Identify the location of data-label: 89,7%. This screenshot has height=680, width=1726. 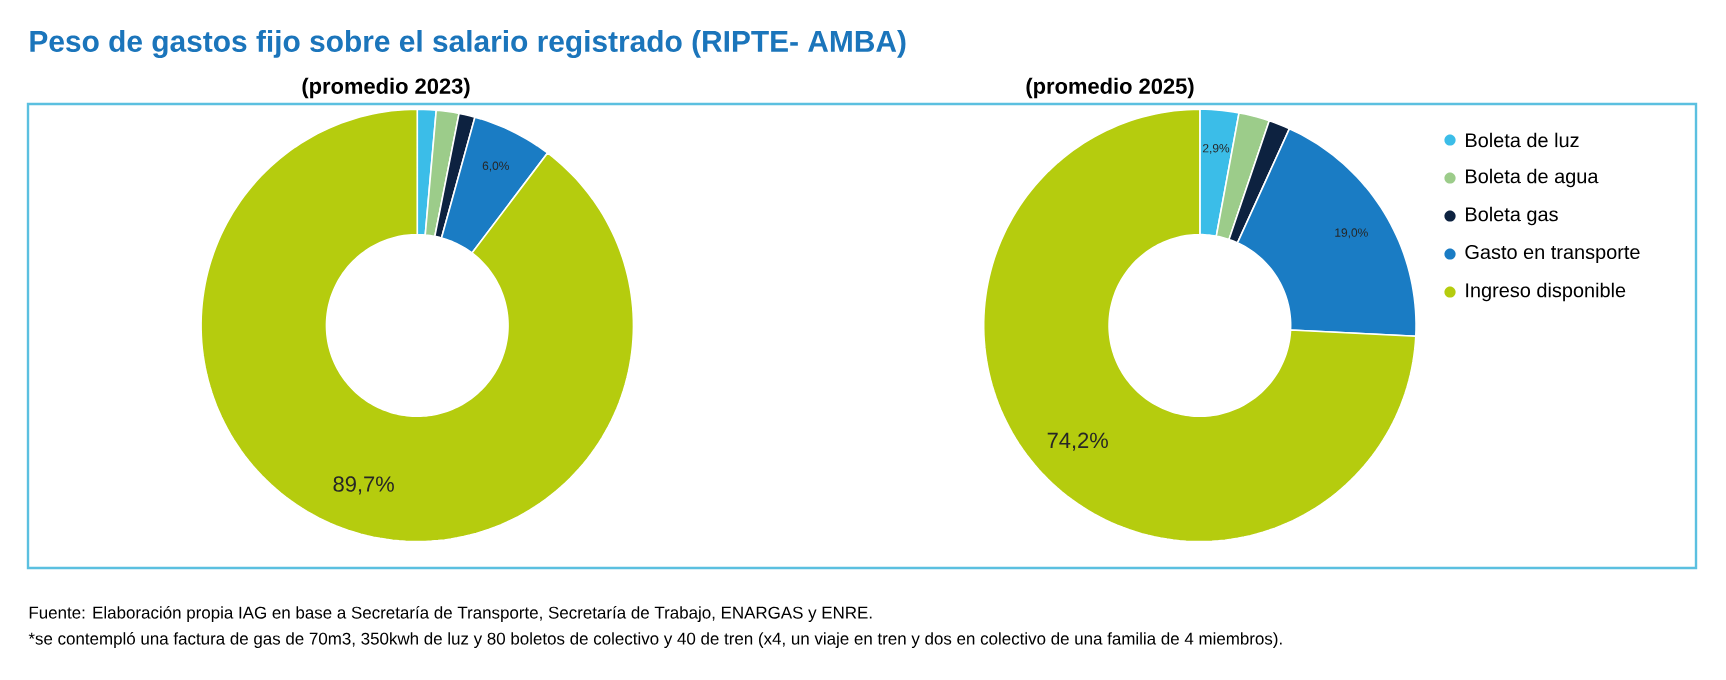
(363, 485).